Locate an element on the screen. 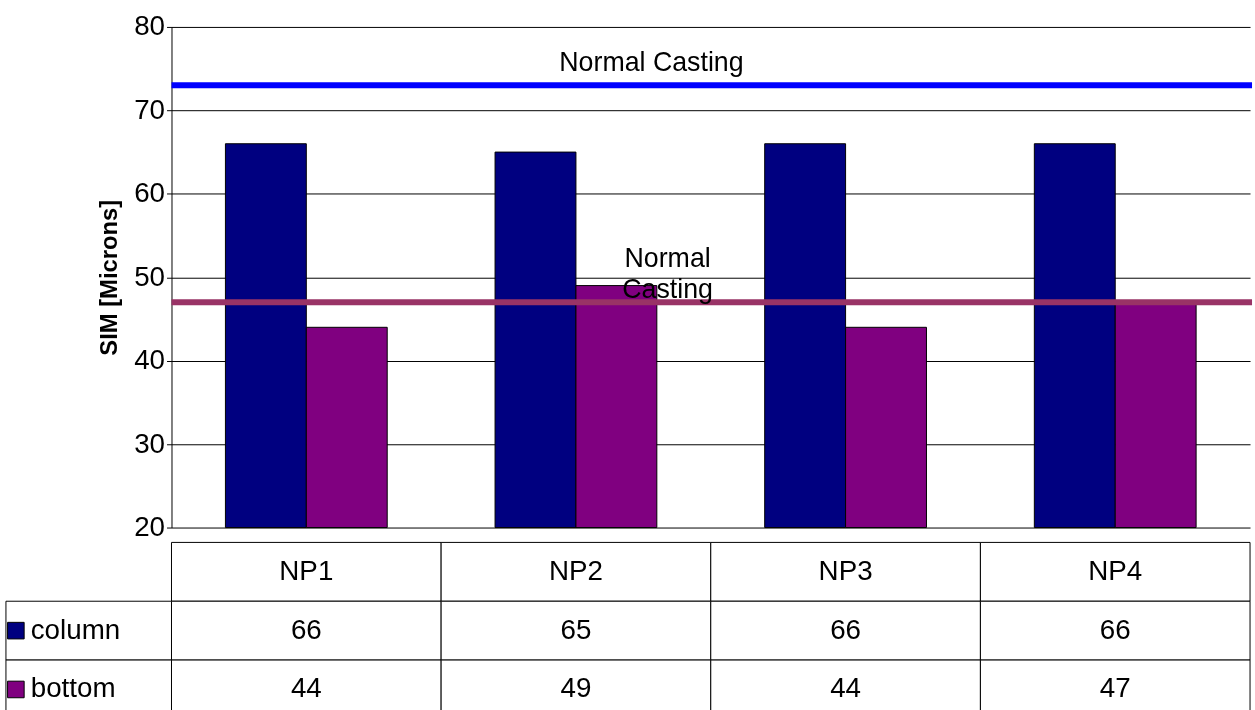  y-tick-label: 80 is located at coordinates (150, 26).